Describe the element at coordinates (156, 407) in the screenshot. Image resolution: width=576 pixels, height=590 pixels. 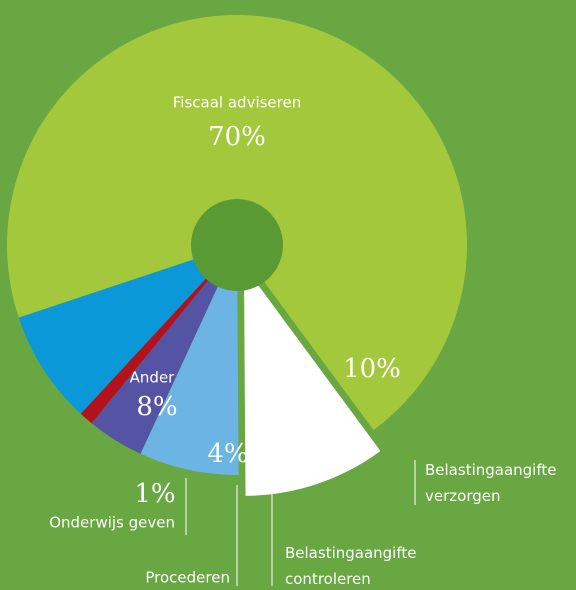
I see `value-label: 8%` at that location.